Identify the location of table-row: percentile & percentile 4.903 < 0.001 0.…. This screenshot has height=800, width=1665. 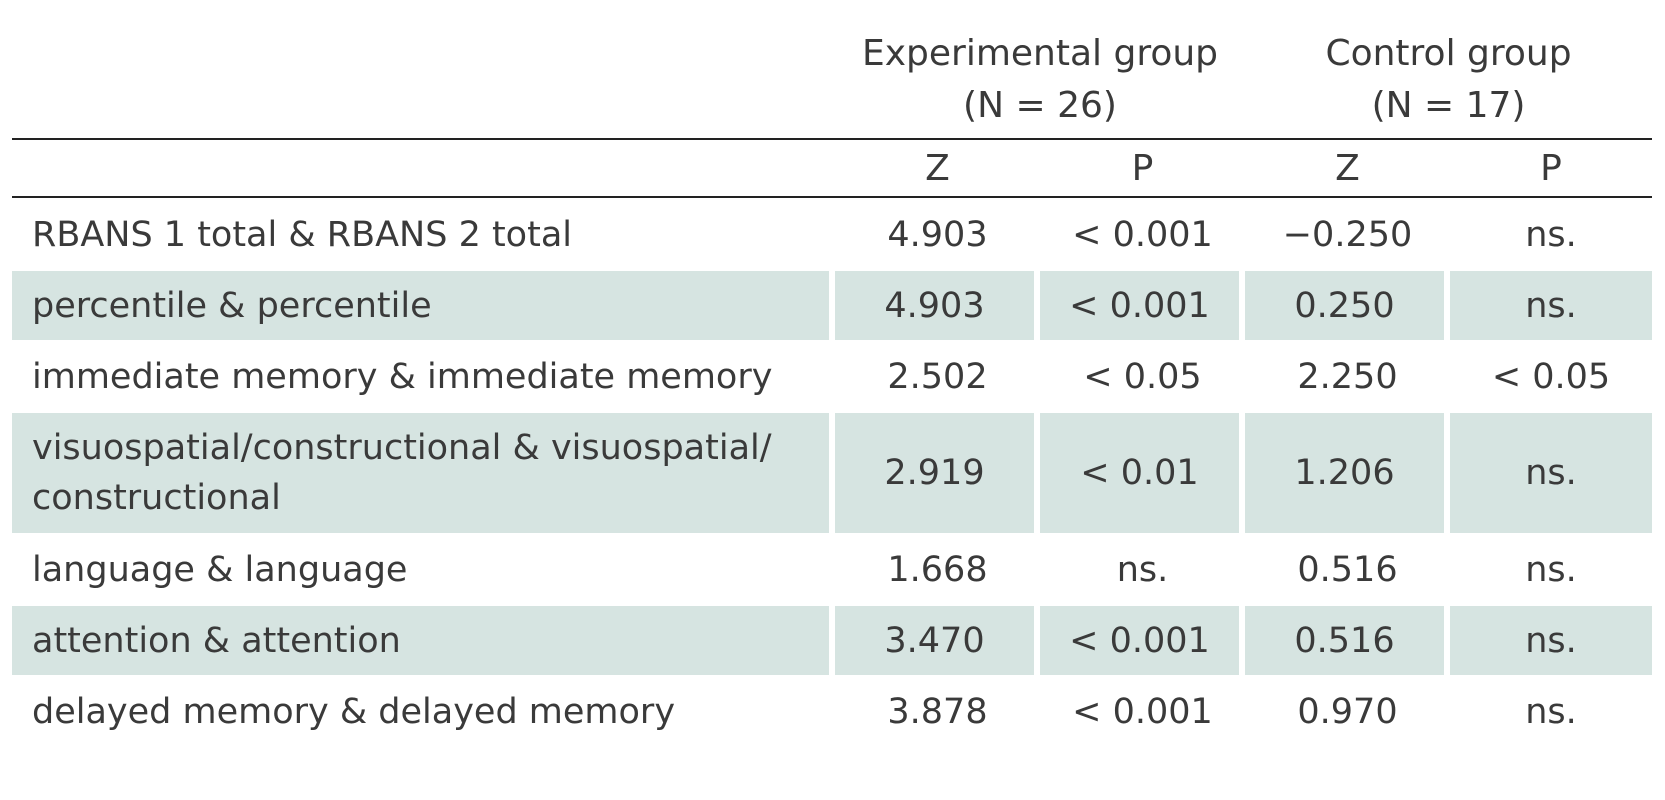
(832, 304).